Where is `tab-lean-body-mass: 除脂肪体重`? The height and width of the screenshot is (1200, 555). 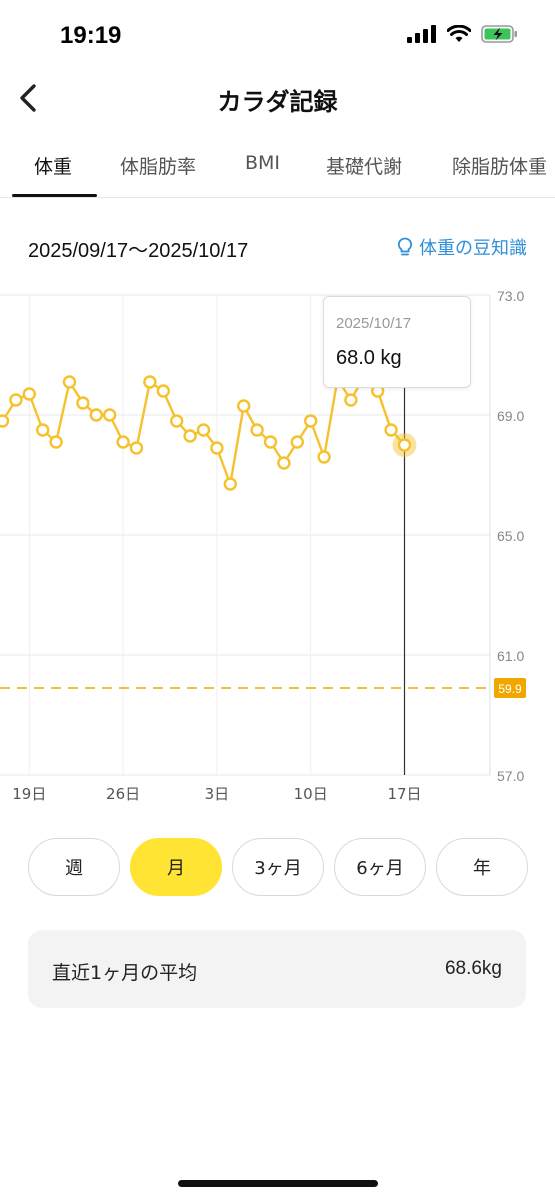 tab-lean-body-mass: 除脂肪体重 is located at coordinates (500, 167).